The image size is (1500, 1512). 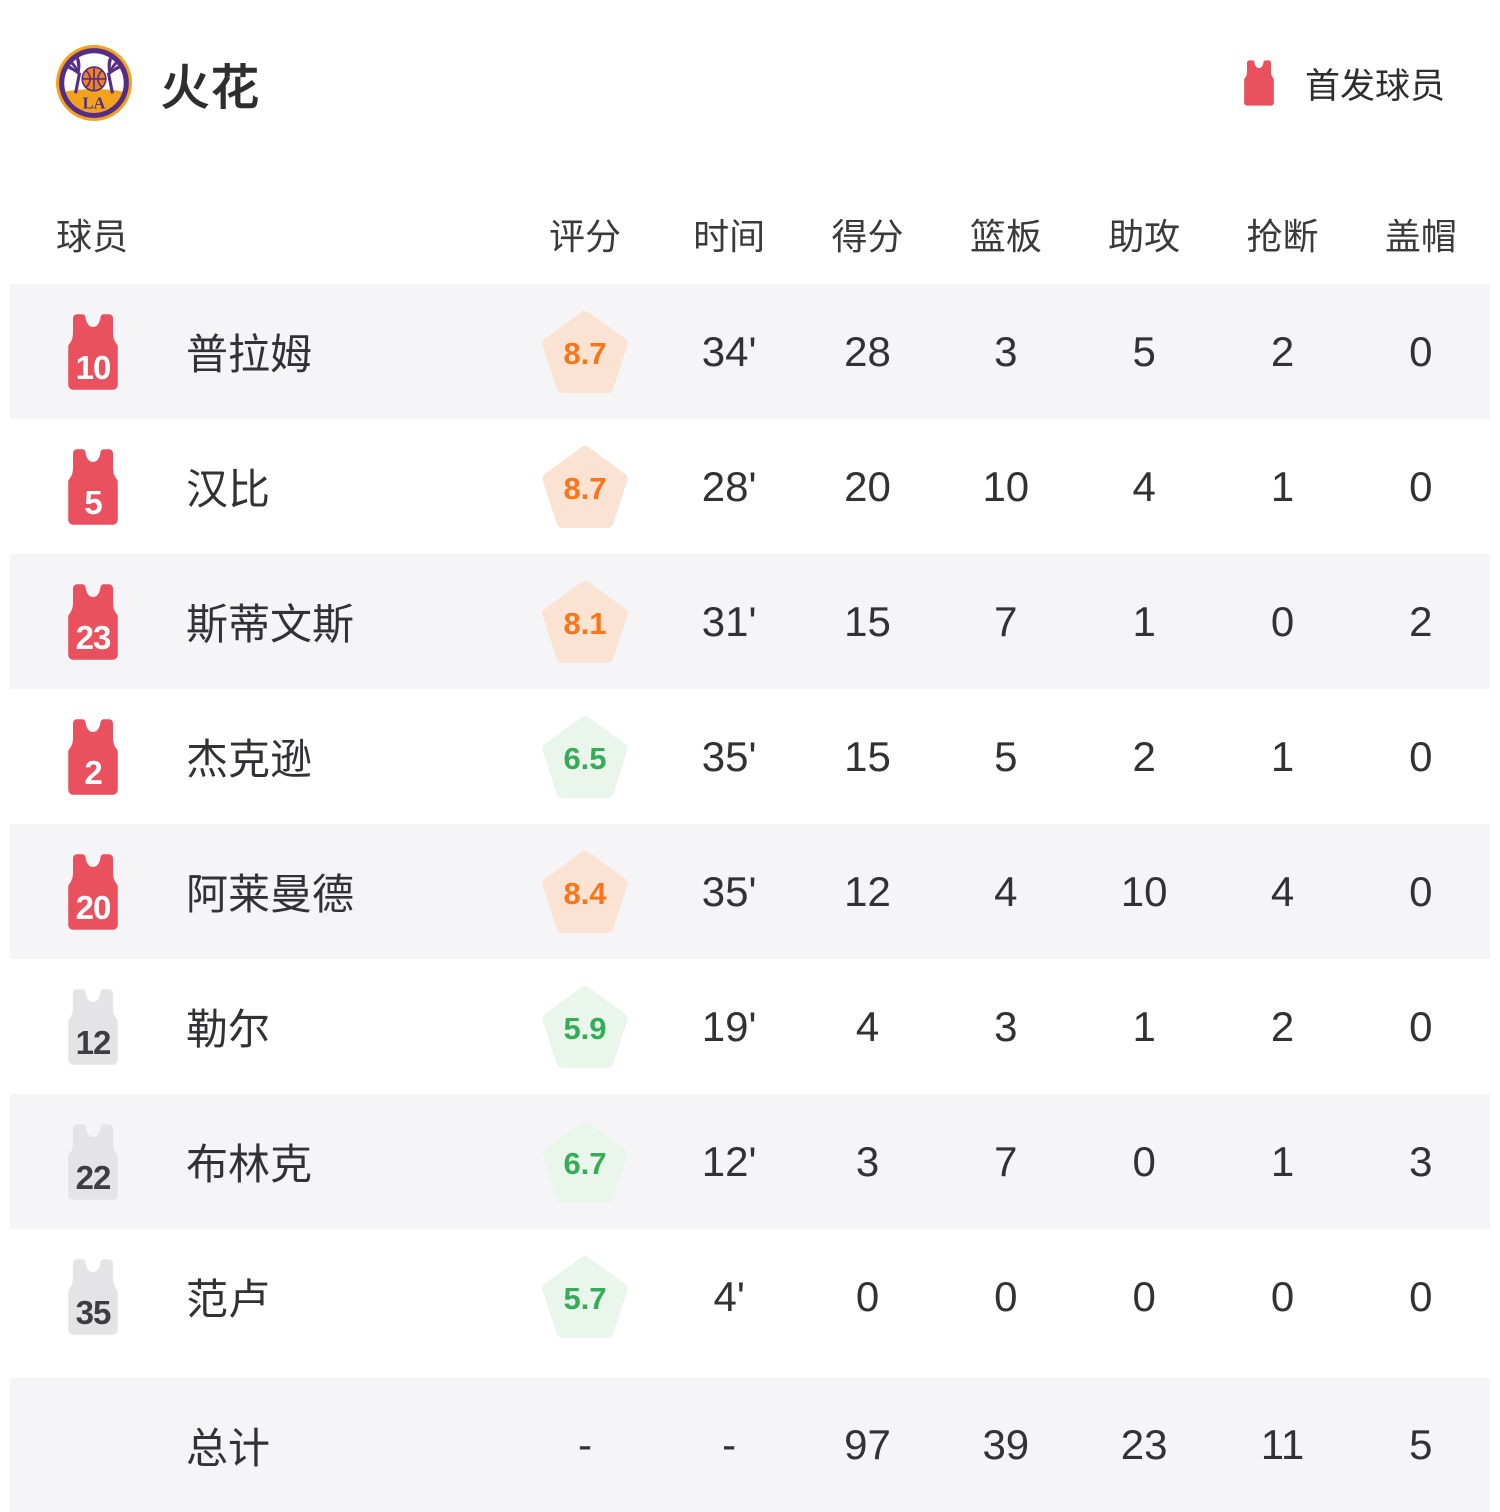 What do you see at coordinates (750, 1445) in the screenshot?
I see `totals-row: 总计 - - 97 39 23 11 5` at bounding box center [750, 1445].